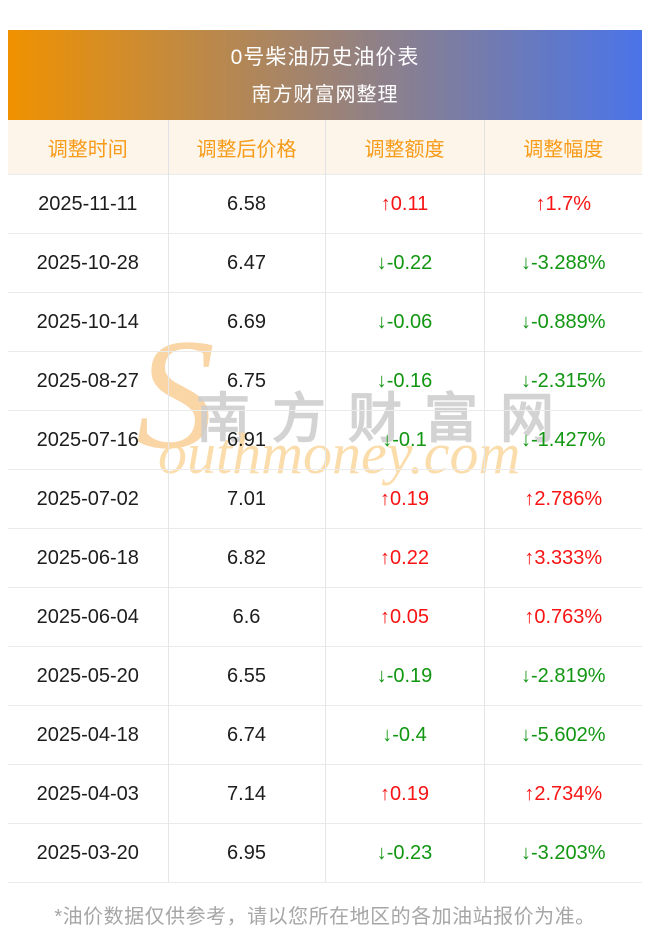  What do you see at coordinates (88, 147) in the screenshot?
I see `column-header-adjust-time: 调整时间` at bounding box center [88, 147].